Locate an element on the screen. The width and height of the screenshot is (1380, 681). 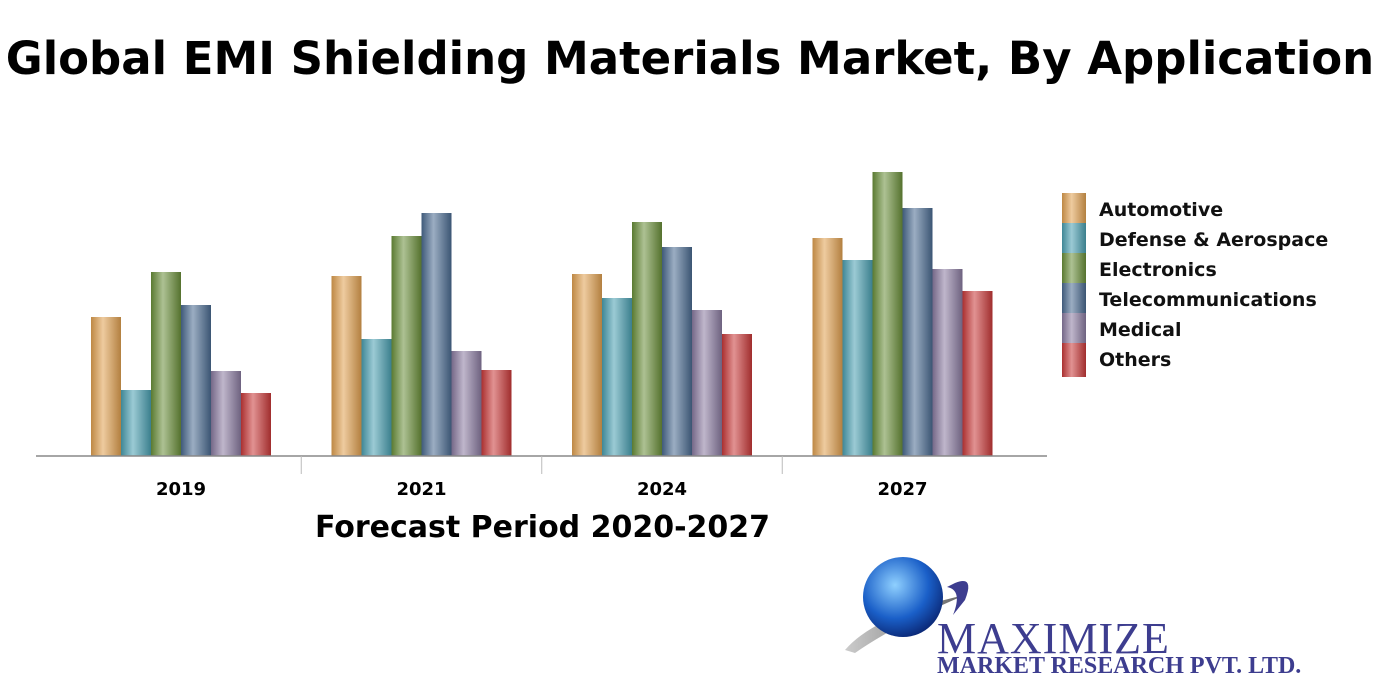
bar-telecommunications-2019 is located at coordinates (196, 380).